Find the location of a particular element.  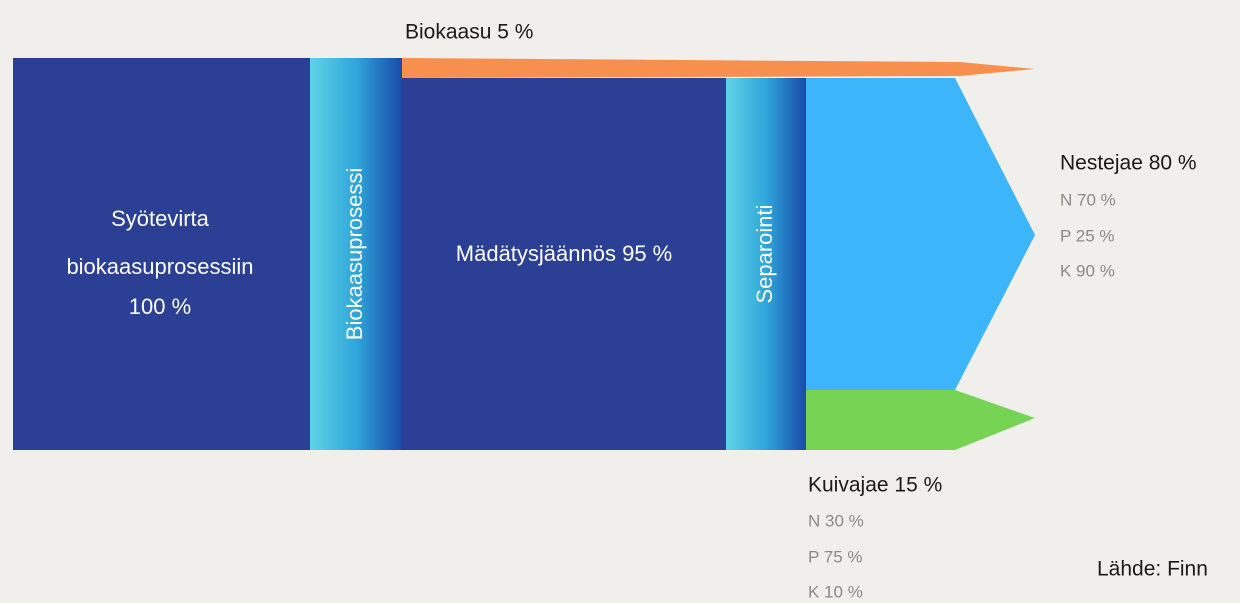

liquid-flow is located at coordinates (920, 234).